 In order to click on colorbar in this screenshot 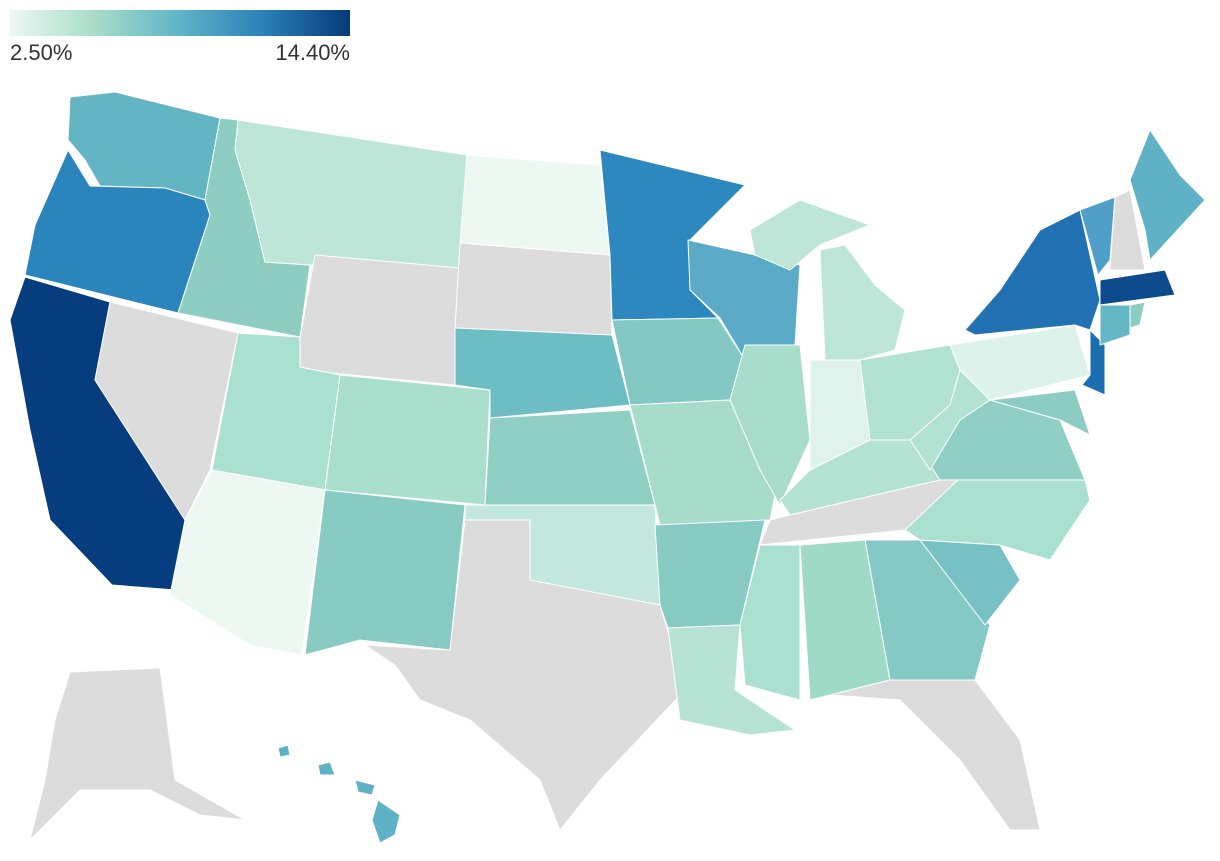, I will do `click(180, 23)`.